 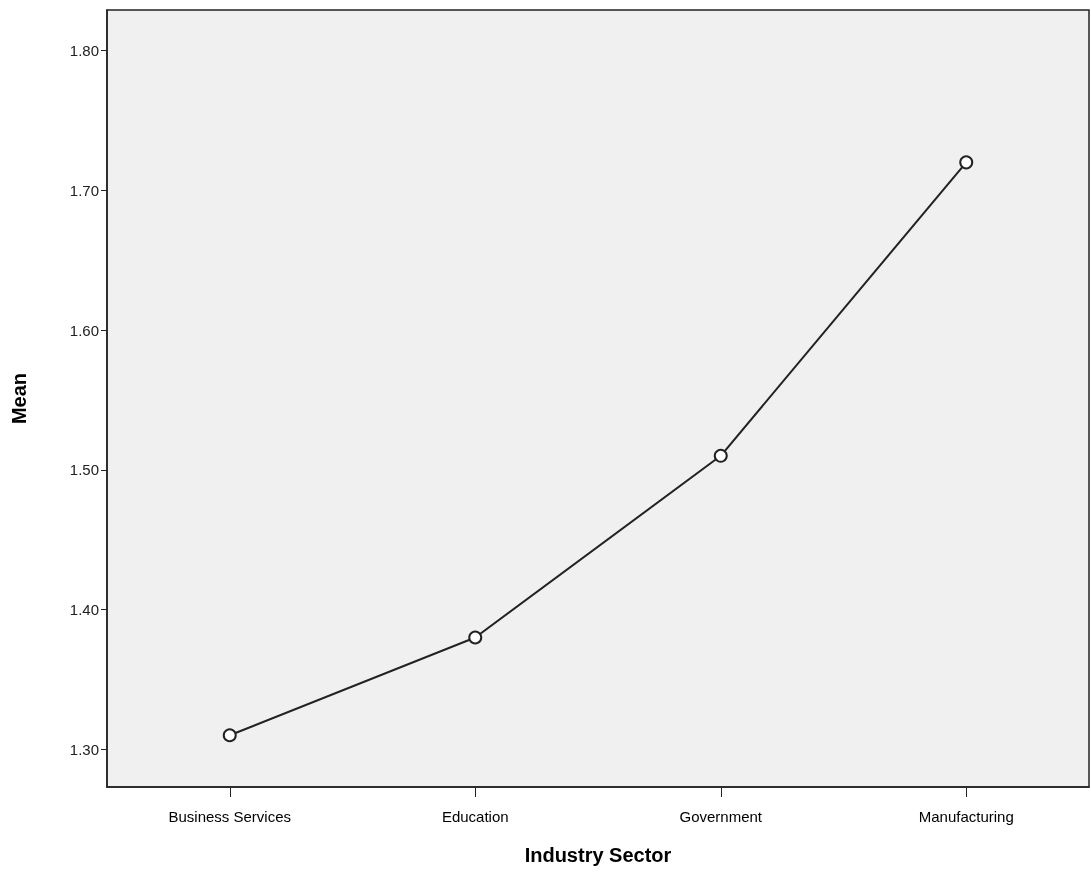 I want to click on x-axis-title: Industry Sector, so click(x=598, y=855).